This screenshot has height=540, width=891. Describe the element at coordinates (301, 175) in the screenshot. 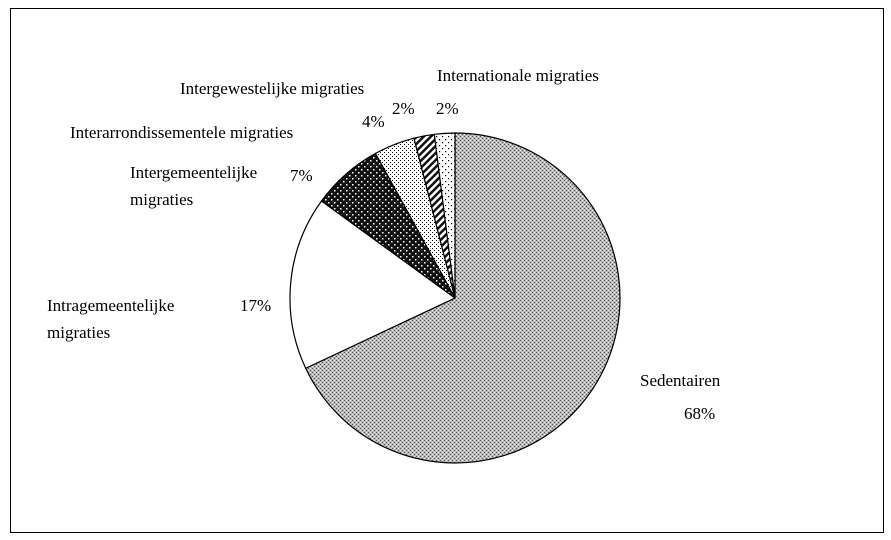

I see `value-label: 7%` at that location.